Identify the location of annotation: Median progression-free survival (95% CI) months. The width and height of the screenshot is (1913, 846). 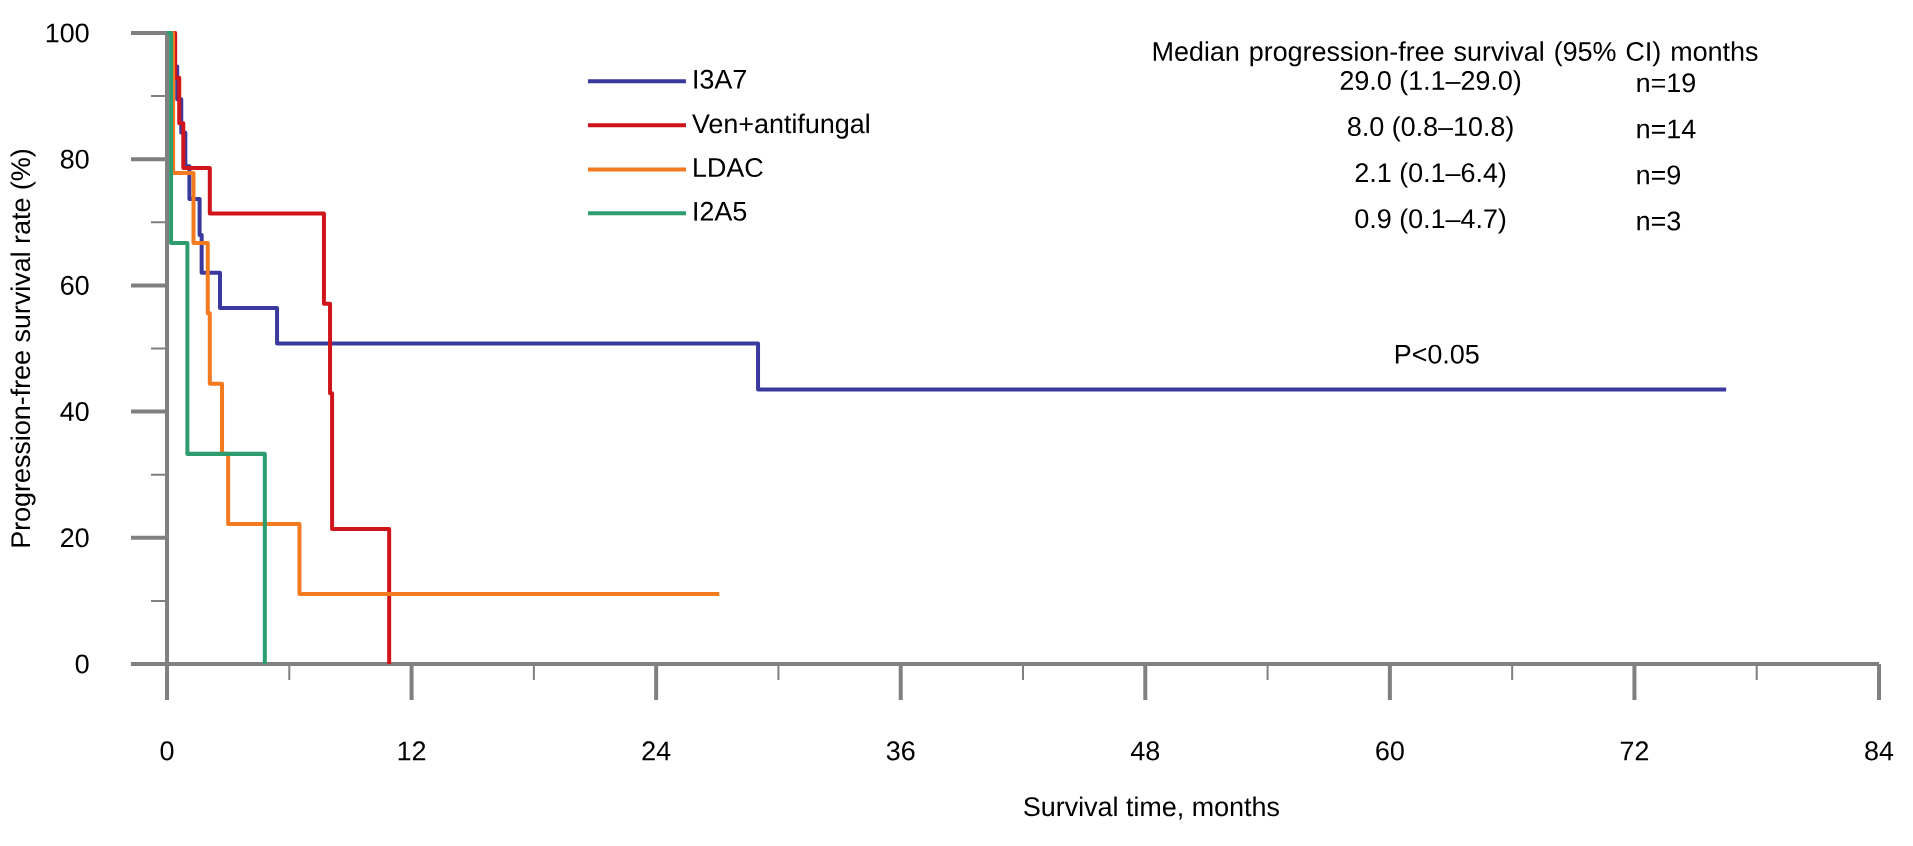
(1455, 54).